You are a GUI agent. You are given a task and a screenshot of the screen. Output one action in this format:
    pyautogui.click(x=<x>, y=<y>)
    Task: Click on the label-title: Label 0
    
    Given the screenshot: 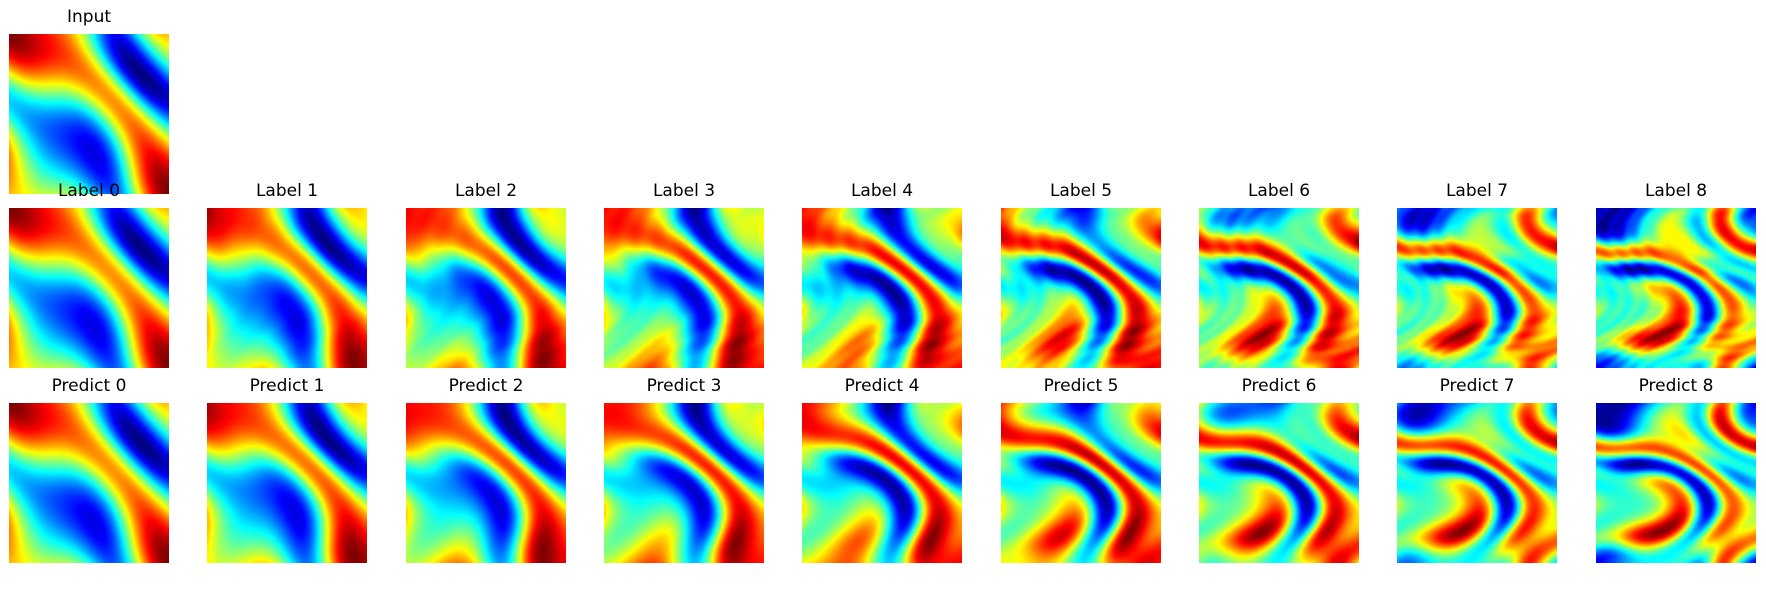 What is the action you would take?
    pyautogui.click(x=89, y=191)
    